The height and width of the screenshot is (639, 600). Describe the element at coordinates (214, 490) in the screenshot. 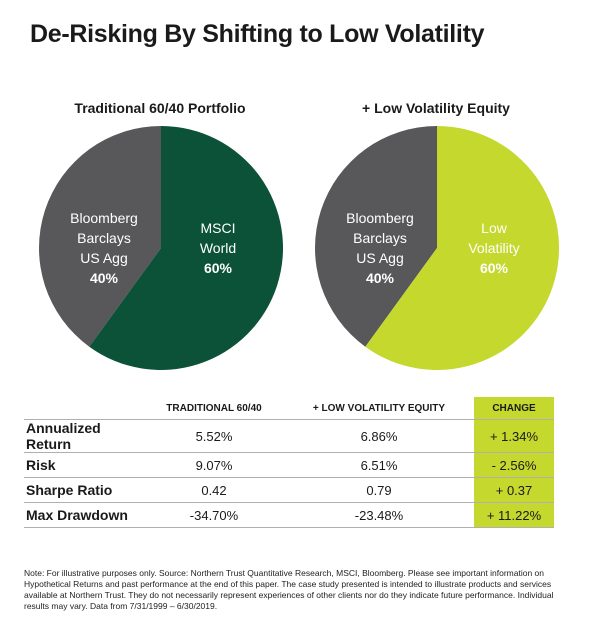

I see `cell-traditional: 0.42` at that location.